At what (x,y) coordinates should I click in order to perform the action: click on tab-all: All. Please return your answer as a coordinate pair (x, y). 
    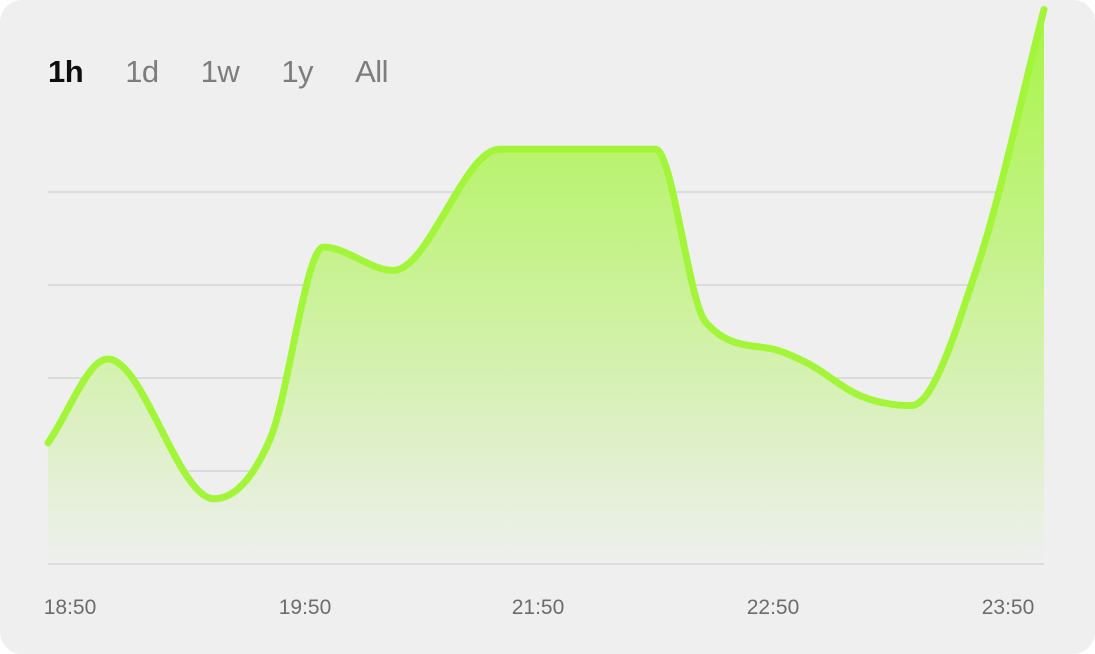
    Looking at the image, I should click on (372, 71).